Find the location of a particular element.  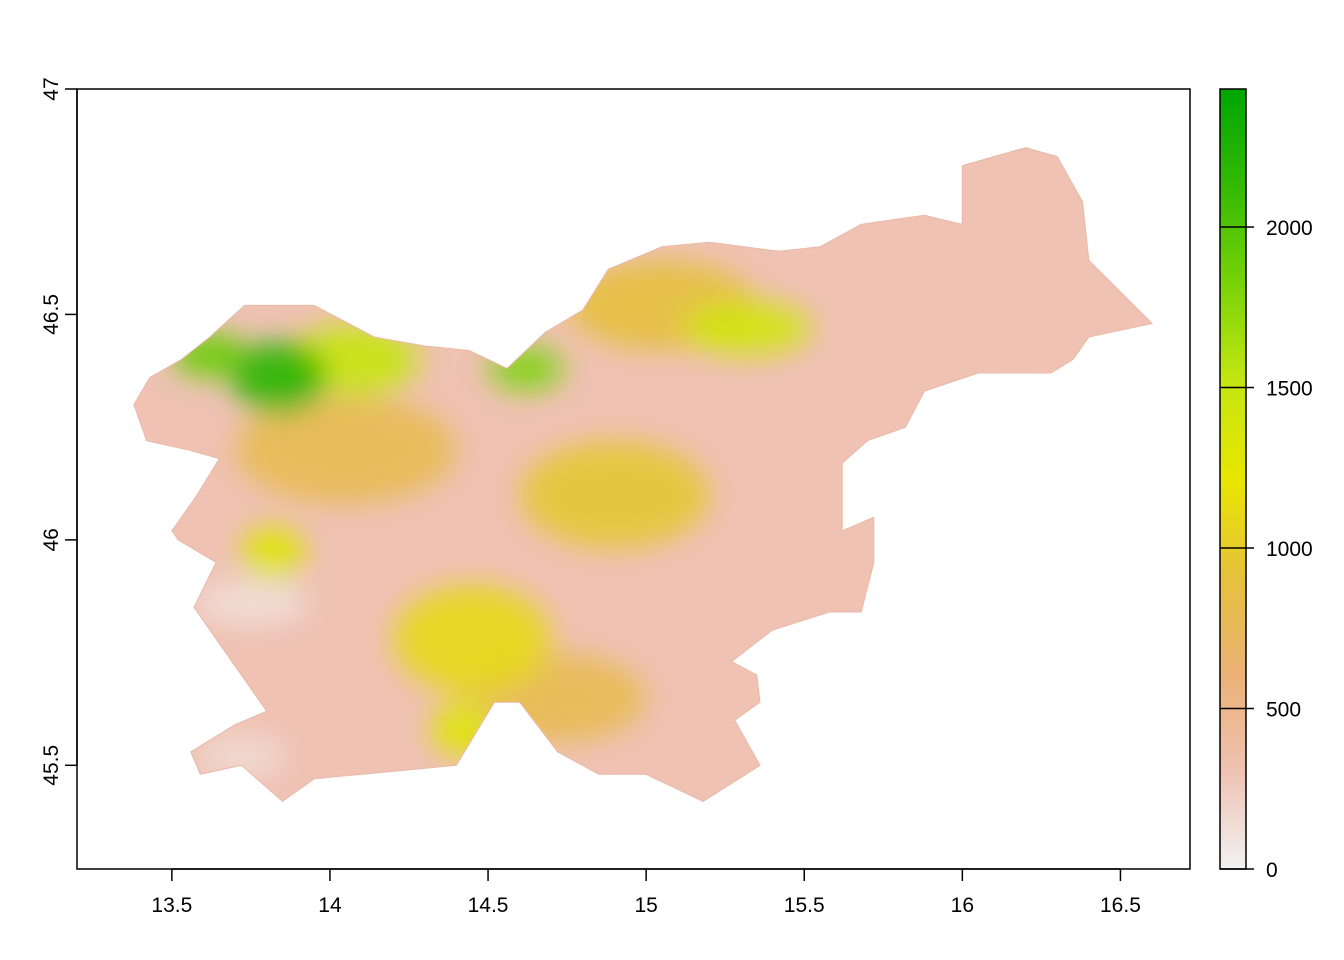

y-tick-label: 47 is located at coordinates (51, 88).